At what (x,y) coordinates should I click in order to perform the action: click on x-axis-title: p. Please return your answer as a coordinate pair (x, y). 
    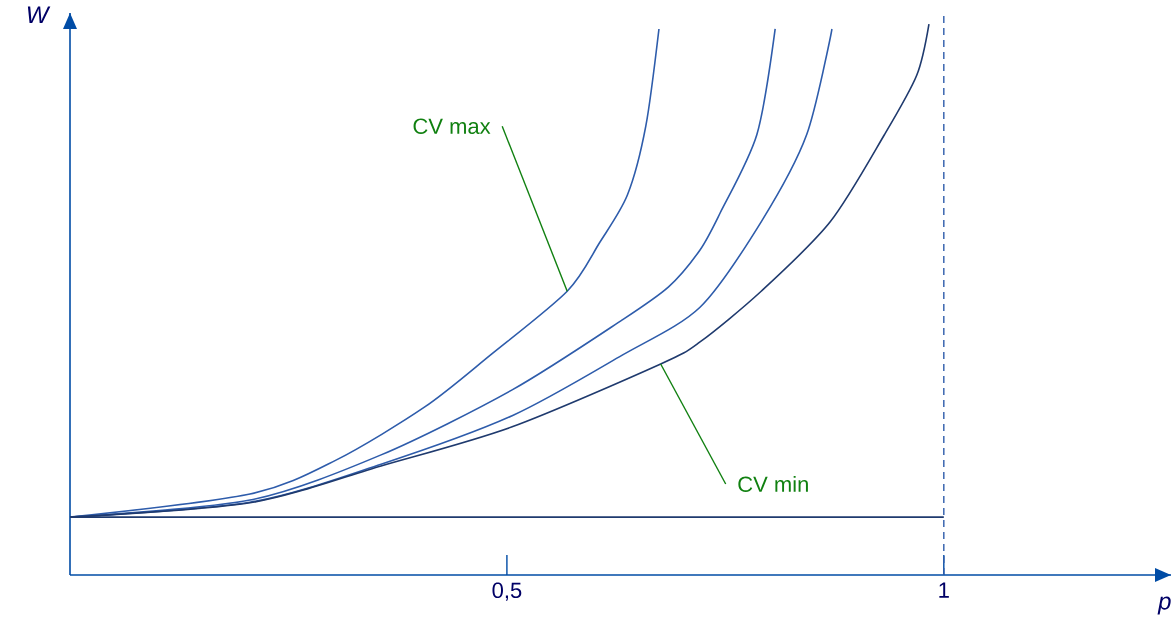
    Looking at the image, I should click on (1164, 605).